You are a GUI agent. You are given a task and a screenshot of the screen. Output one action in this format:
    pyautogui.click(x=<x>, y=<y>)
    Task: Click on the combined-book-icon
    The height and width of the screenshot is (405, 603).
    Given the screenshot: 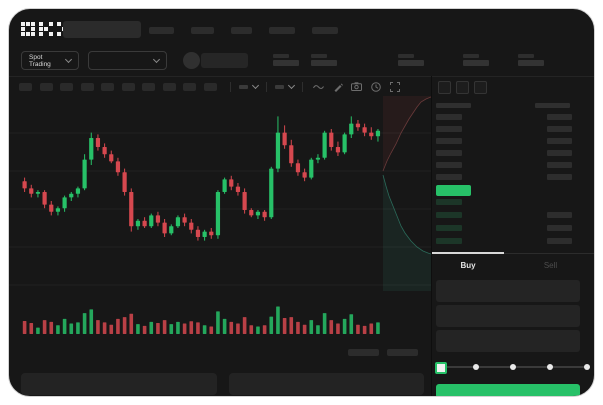 What is the action you would take?
    pyautogui.click(x=444, y=87)
    